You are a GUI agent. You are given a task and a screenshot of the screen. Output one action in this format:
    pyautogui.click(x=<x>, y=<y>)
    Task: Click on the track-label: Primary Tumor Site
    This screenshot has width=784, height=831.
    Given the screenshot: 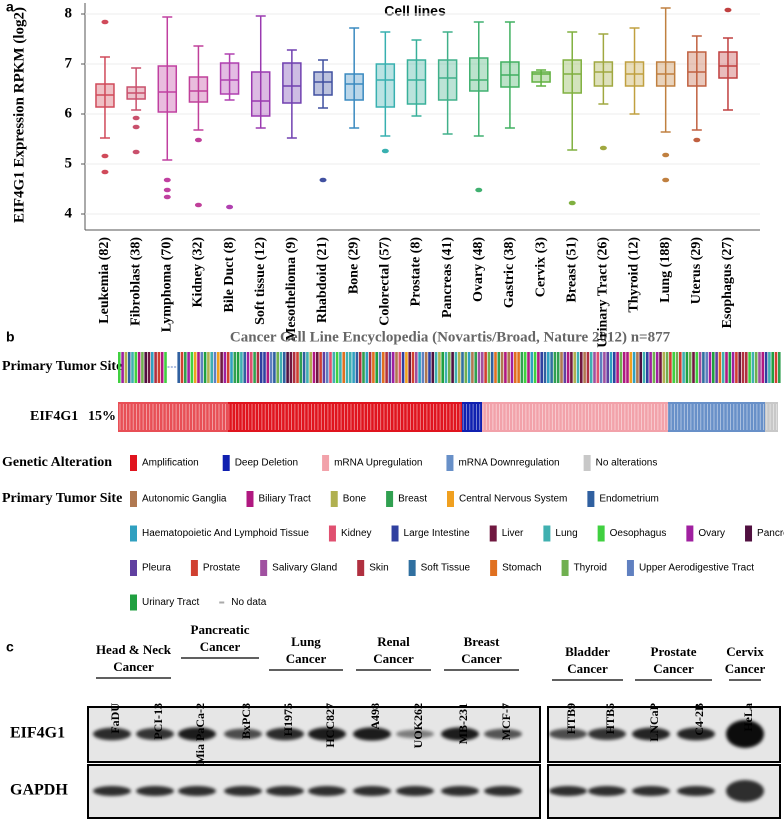 What is the action you would take?
    pyautogui.click(x=62, y=366)
    